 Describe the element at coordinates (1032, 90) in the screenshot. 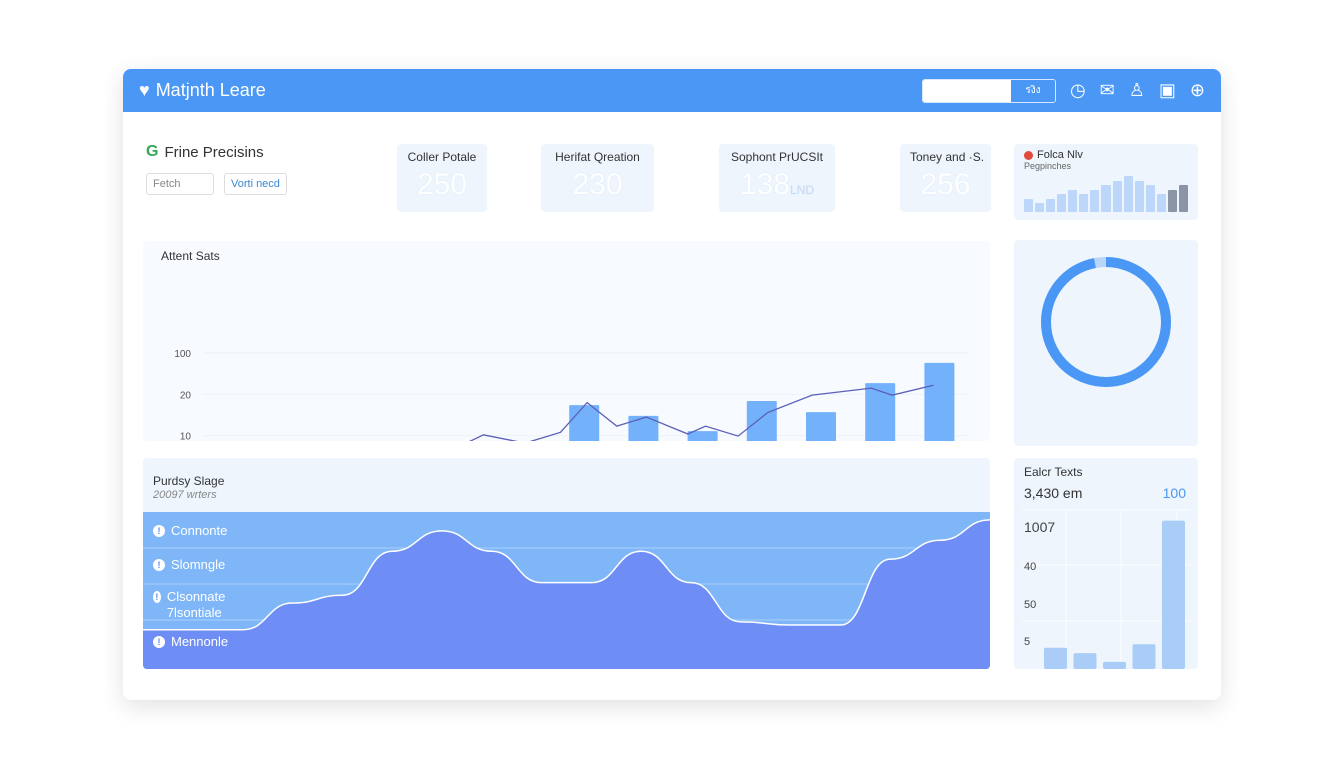

I see `search-button: รงิง` at that location.